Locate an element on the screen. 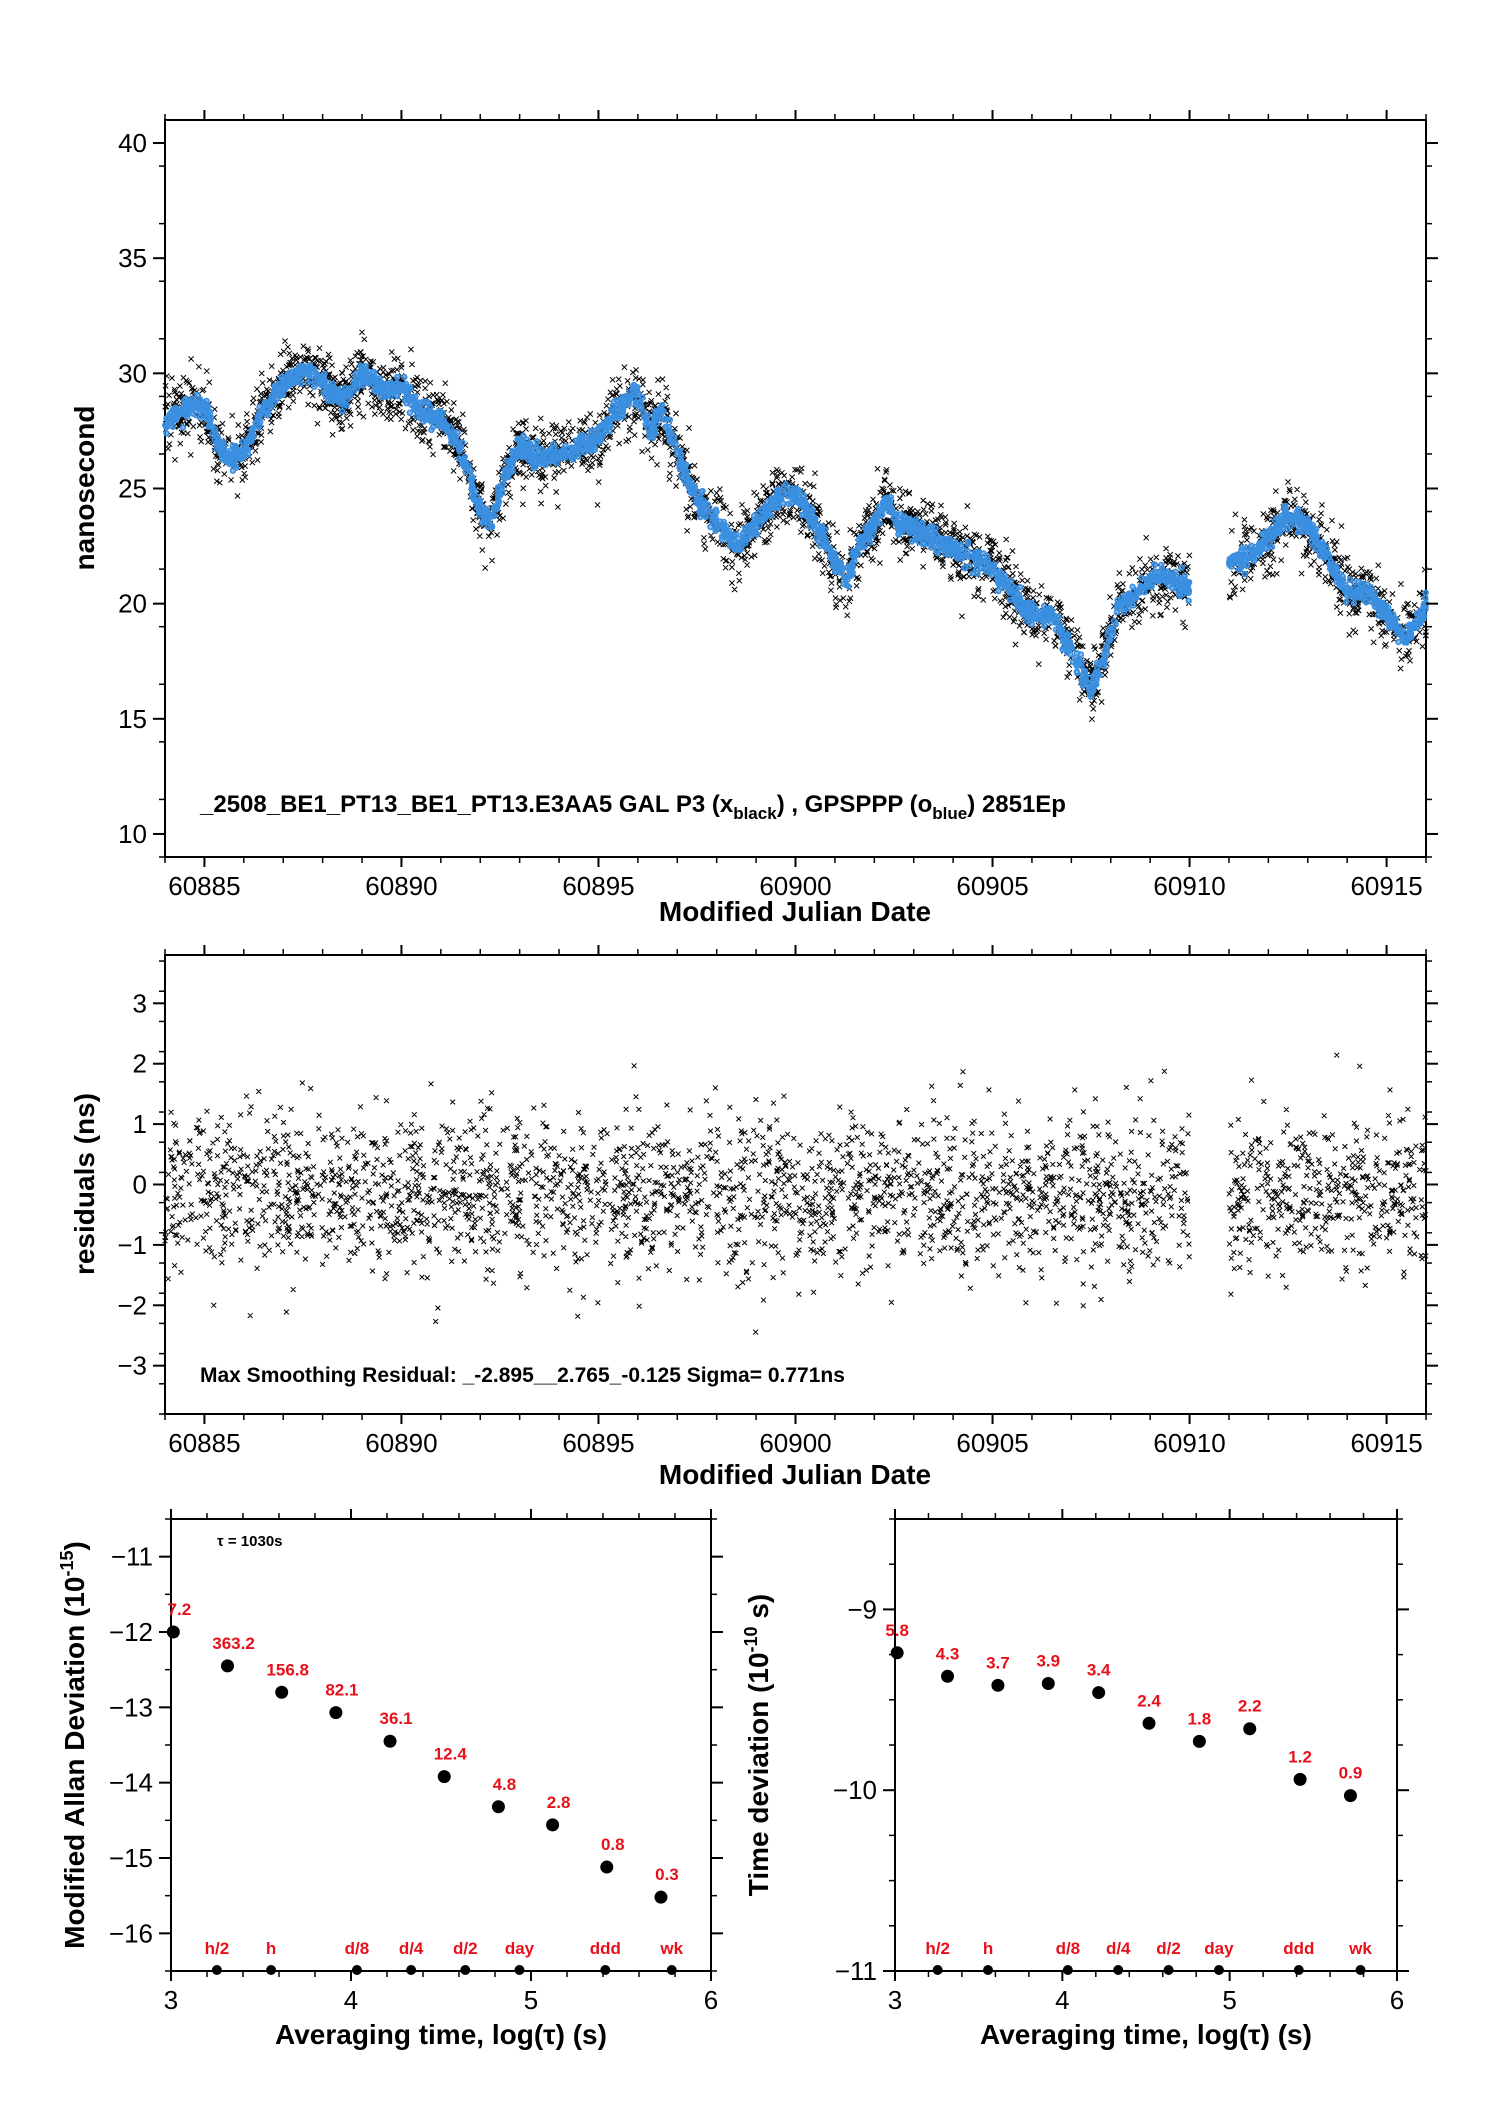  tdev-ylabel: Time deviation (10-10 s) is located at coordinates (757, 1745).